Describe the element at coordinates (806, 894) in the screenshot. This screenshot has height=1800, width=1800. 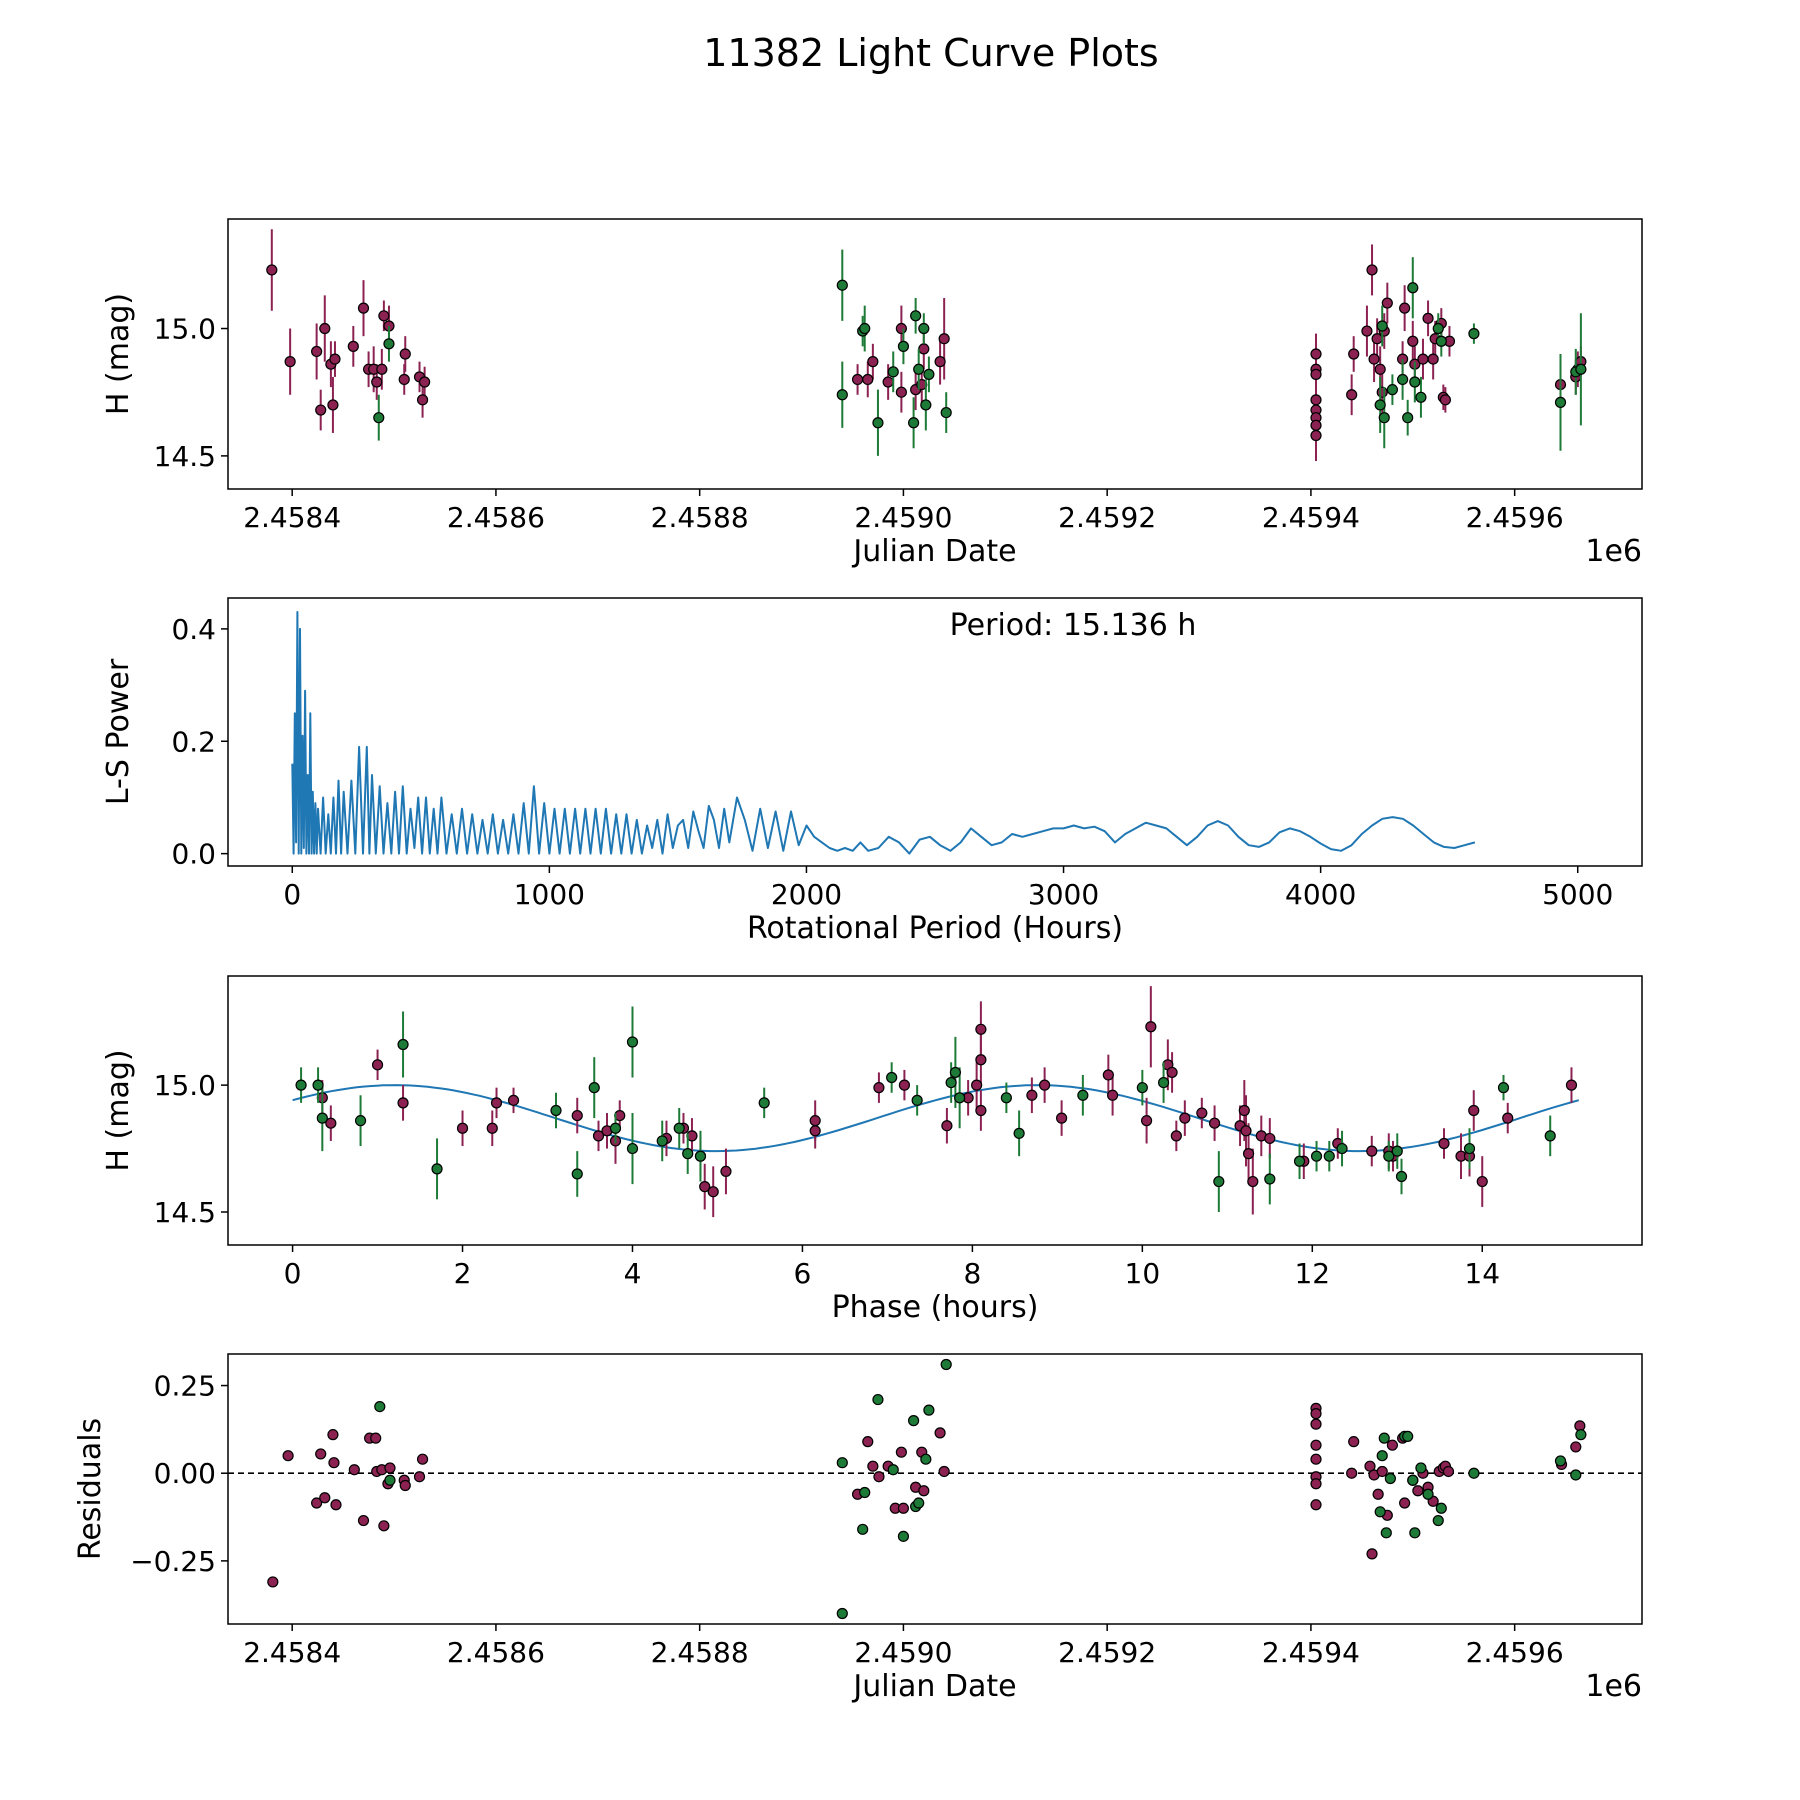
I see `x-tick-label: 2000` at that location.